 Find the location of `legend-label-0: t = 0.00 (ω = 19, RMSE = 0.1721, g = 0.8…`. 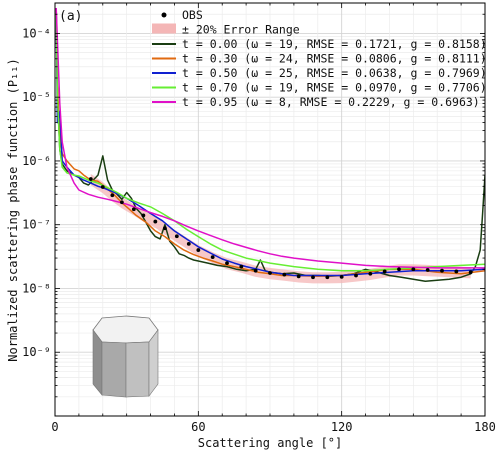

legend-label-0: t = 0.00 (ω = 19, RMSE = 0.1721, g = 0.8… is located at coordinates (334, 44).